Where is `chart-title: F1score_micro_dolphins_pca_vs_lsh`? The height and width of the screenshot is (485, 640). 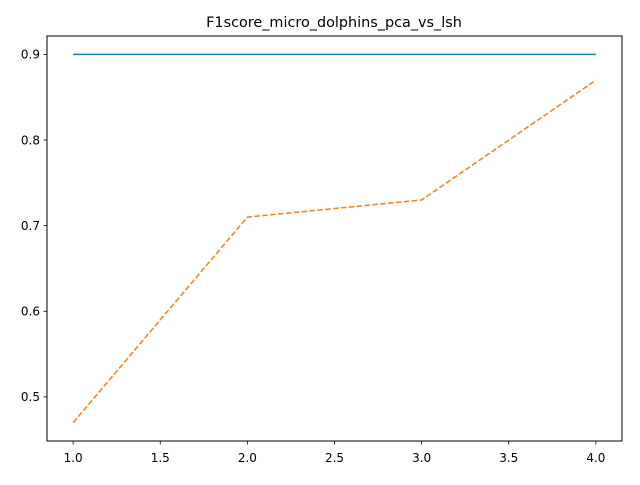 chart-title: F1score_micro_dolphins_pca_vs_lsh is located at coordinates (334, 23).